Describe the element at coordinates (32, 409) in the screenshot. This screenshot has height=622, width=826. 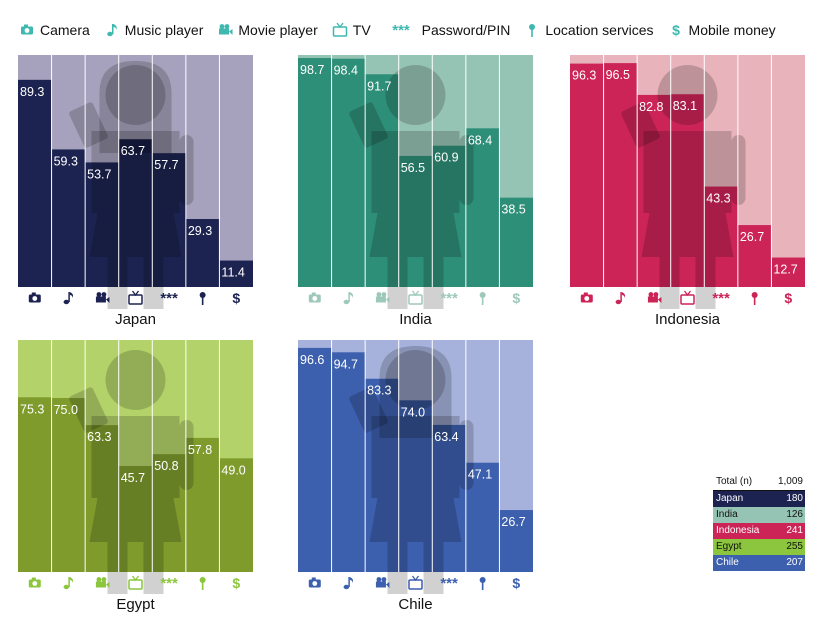
I see `data-label: 75.3` at that location.